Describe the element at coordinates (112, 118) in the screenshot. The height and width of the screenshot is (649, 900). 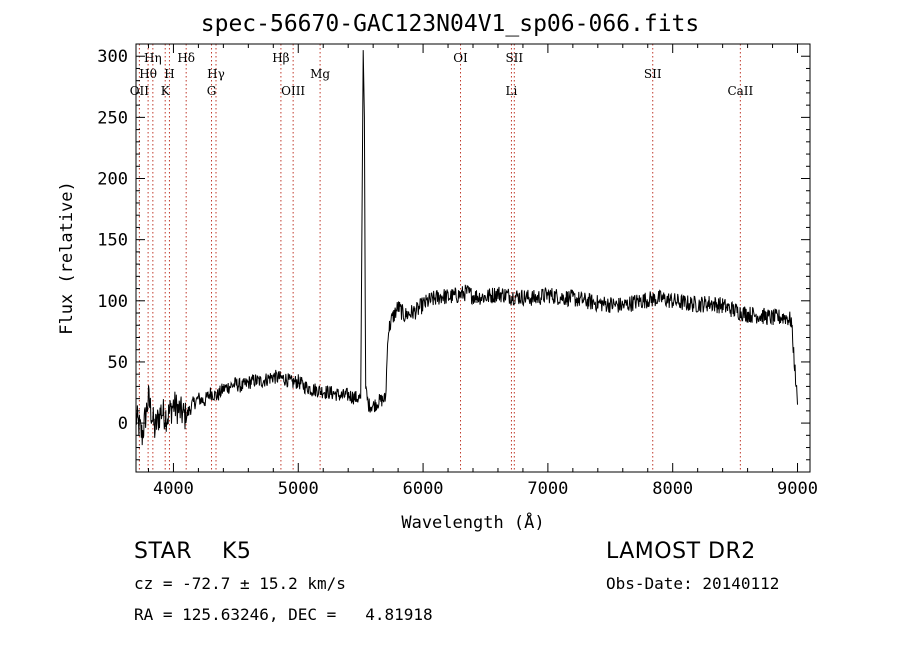
I see `y-tick-label: 250` at that location.